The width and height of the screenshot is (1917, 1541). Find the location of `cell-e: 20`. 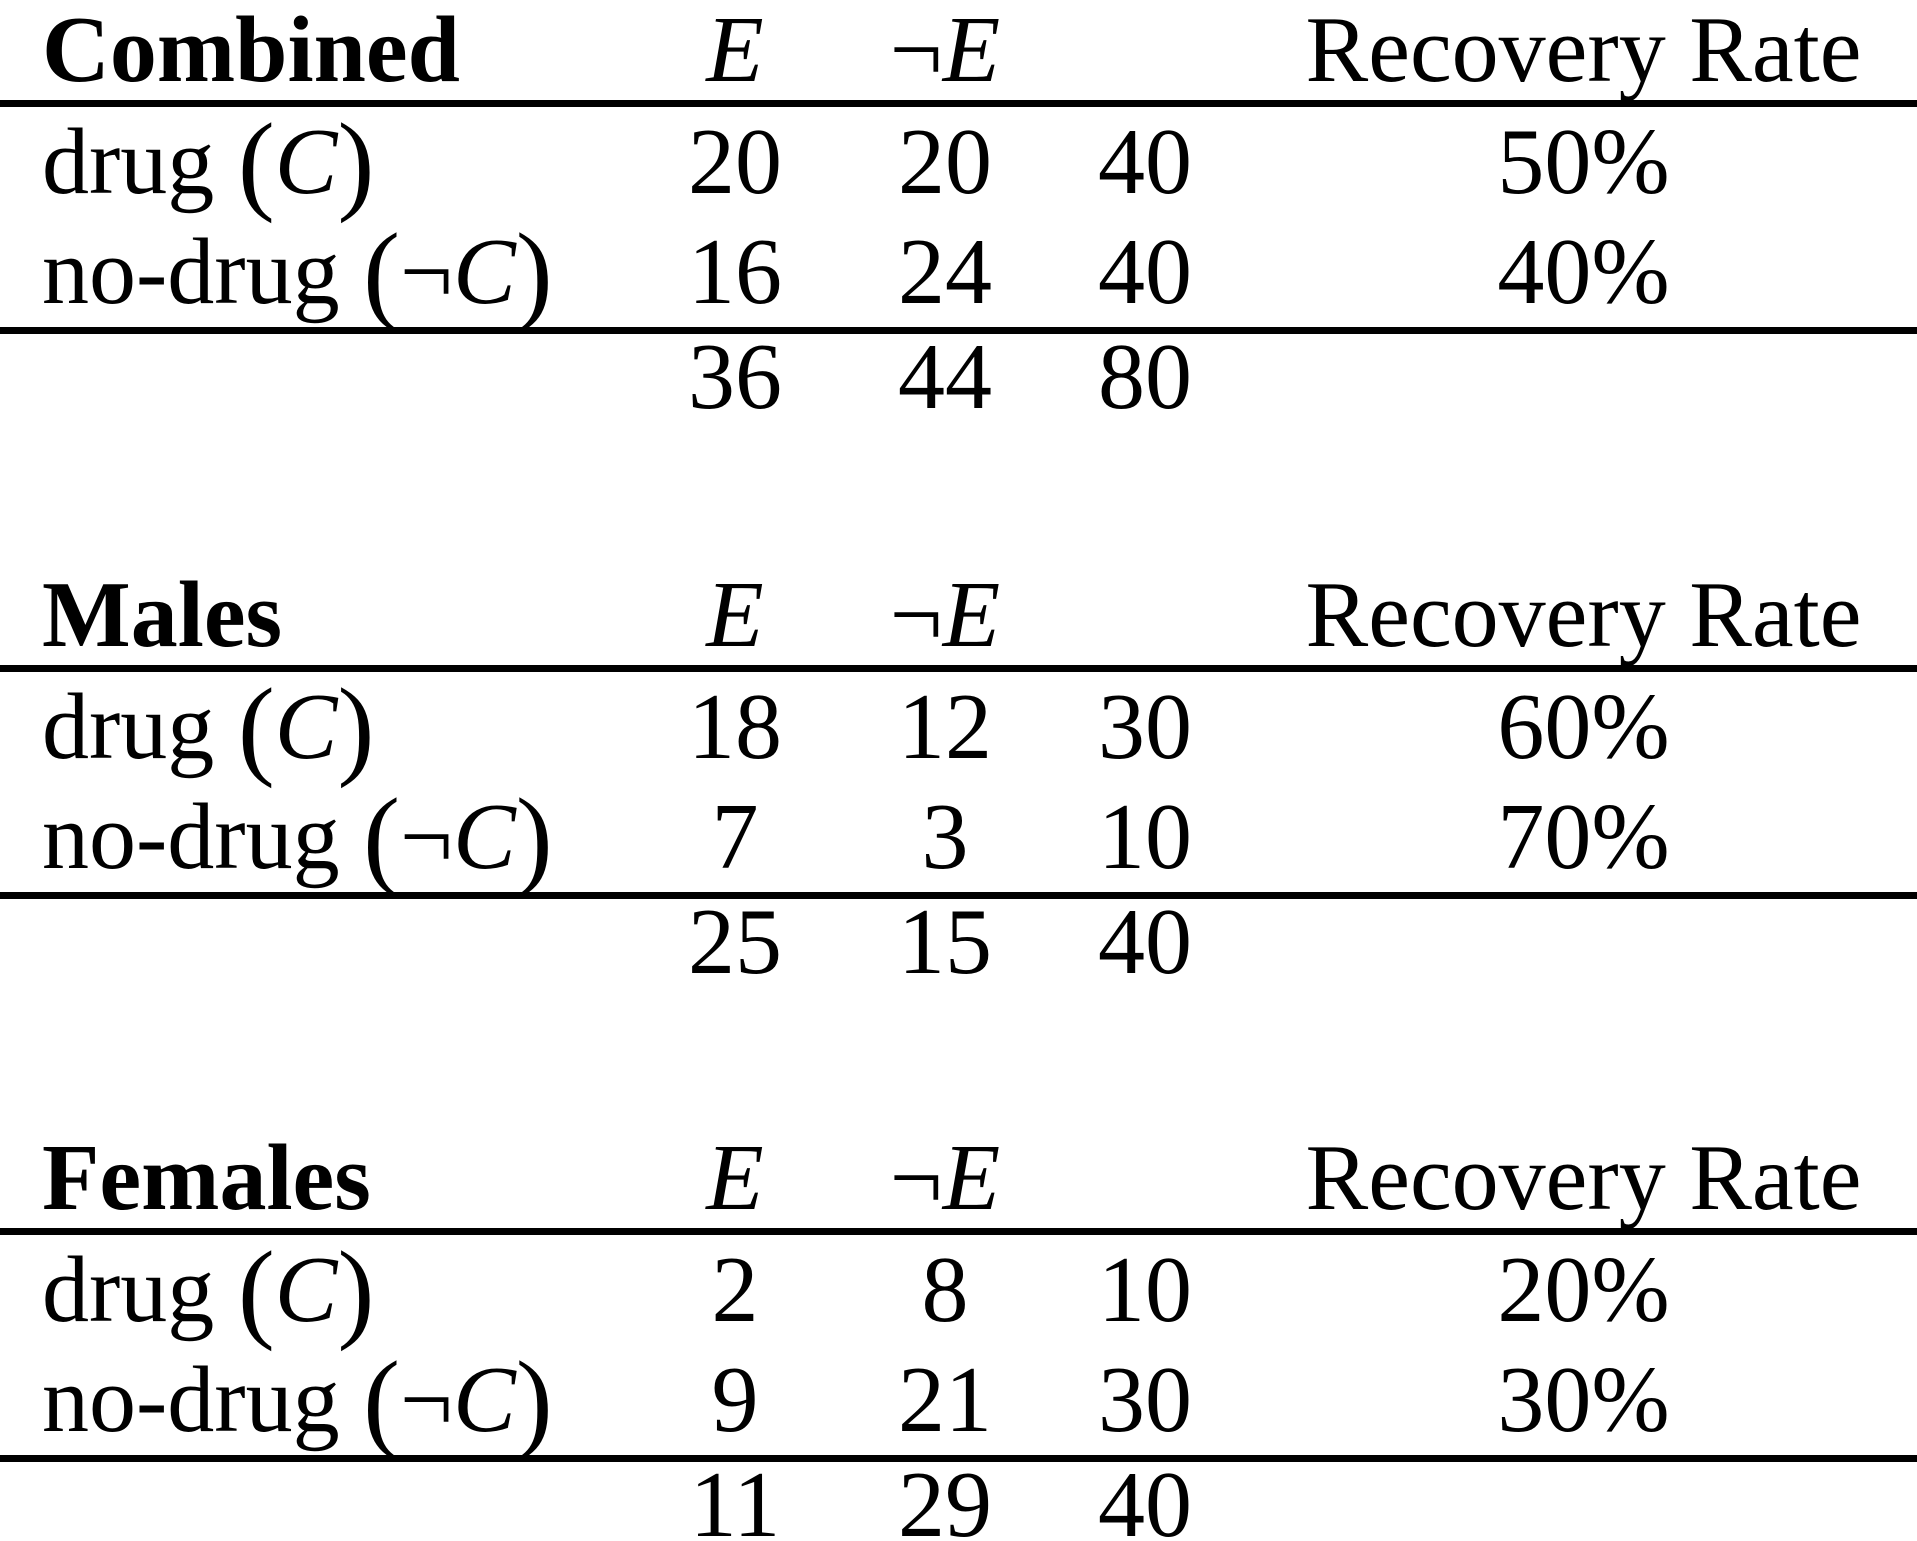

cell-e: 20 is located at coordinates (735, 162).